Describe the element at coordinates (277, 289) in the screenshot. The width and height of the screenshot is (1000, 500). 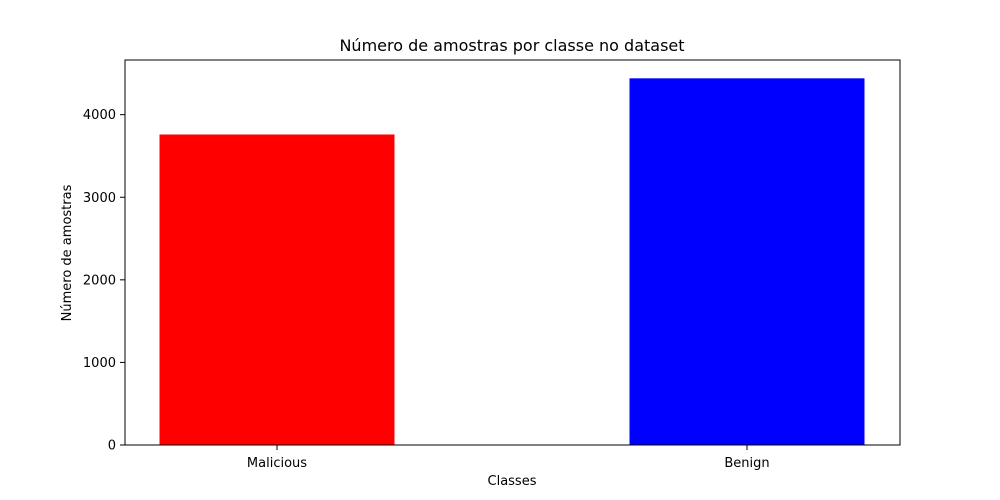
I see `bar-malicious` at that location.